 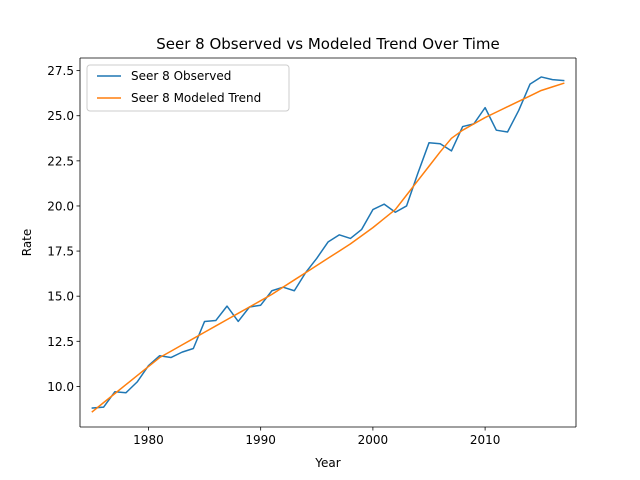 What do you see at coordinates (196, 98) in the screenshot?
I see `legend-label-modeled: Seer 8 Modeled Trend` at bounding box center [196, 98].